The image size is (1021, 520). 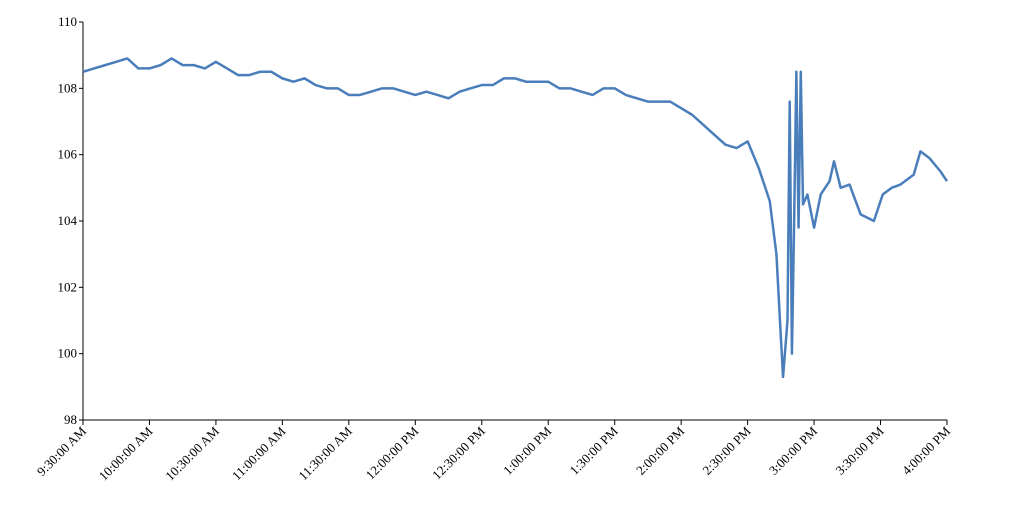 I want to click on y-tick-label: 102, so click(x=68, y=286).